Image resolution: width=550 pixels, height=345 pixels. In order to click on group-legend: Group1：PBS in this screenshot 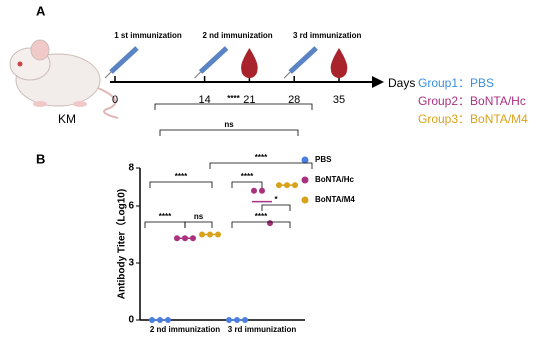, I will do `click(456, 83)`.